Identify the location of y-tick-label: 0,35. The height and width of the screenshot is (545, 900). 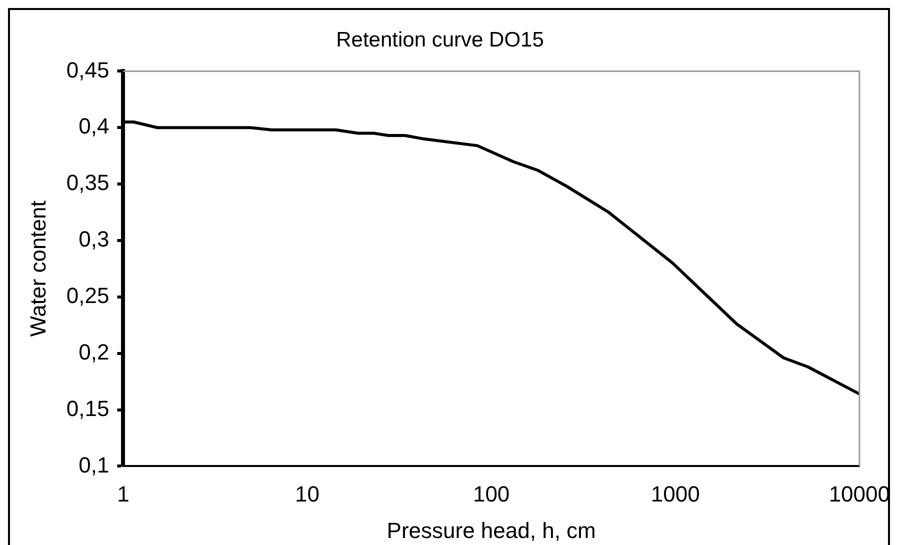
(88, 183).